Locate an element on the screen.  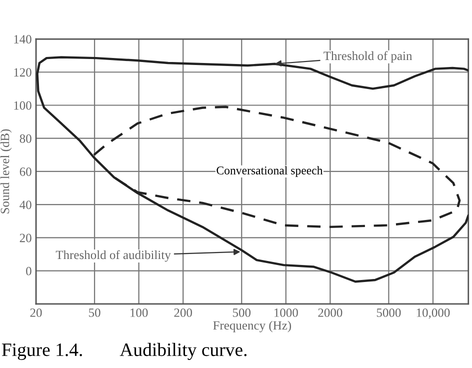
y-tick-label: 0 is located at coordinates (29, 271).